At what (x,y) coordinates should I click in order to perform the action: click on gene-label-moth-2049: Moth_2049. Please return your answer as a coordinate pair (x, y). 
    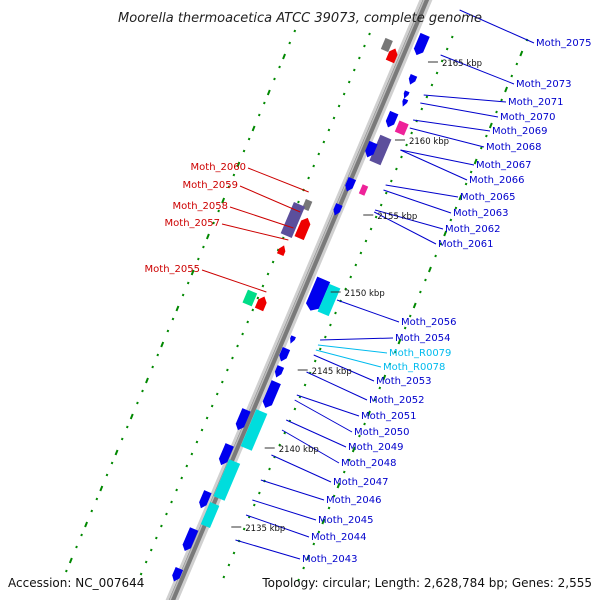
    Looking at the image, I should click on (375, 447).